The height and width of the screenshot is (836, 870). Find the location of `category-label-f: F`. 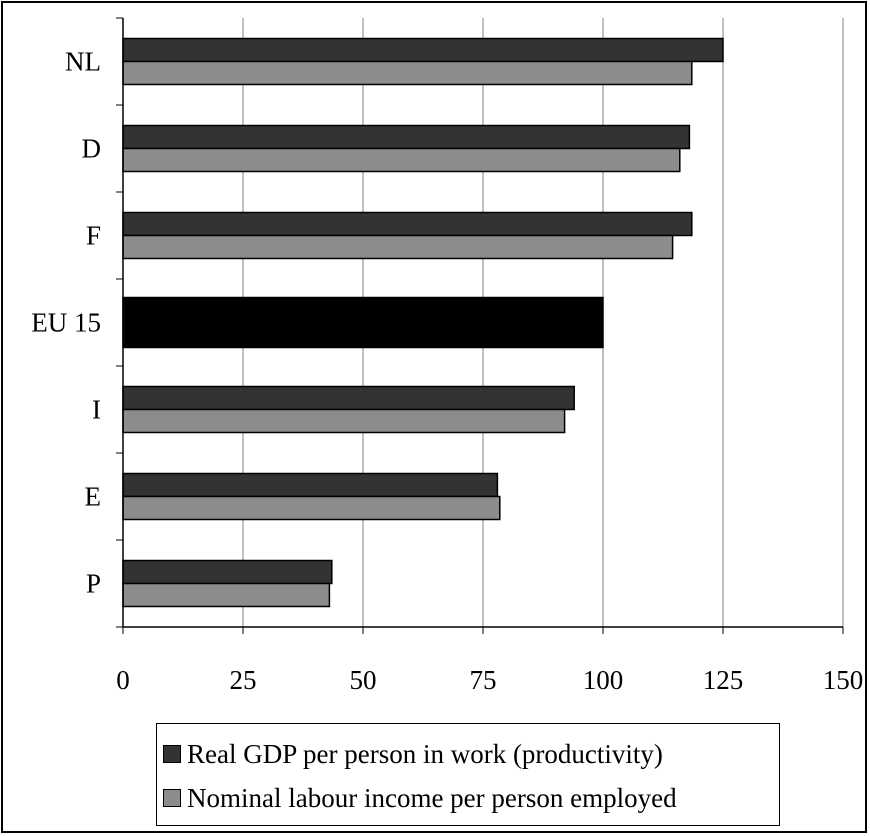

category-label-f: F is located at coordinates (93, 236).